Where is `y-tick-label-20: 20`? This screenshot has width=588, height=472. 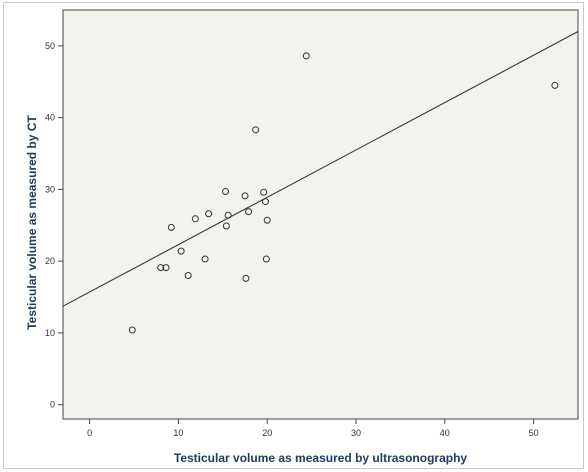 y-tick-label-20: 20 is located at coordinates (50, 261).